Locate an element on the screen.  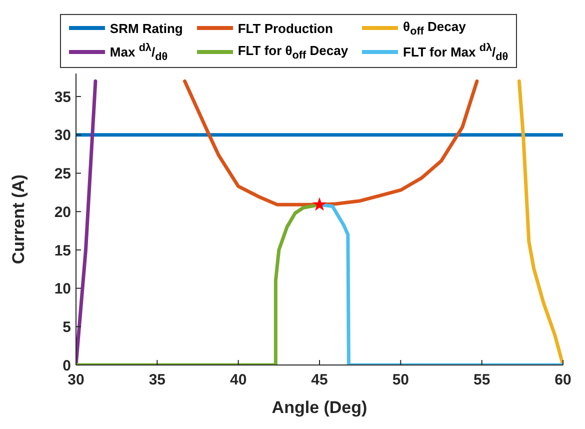
x-axis-title: Angle (Deg) is located at coordinates (320, 407).